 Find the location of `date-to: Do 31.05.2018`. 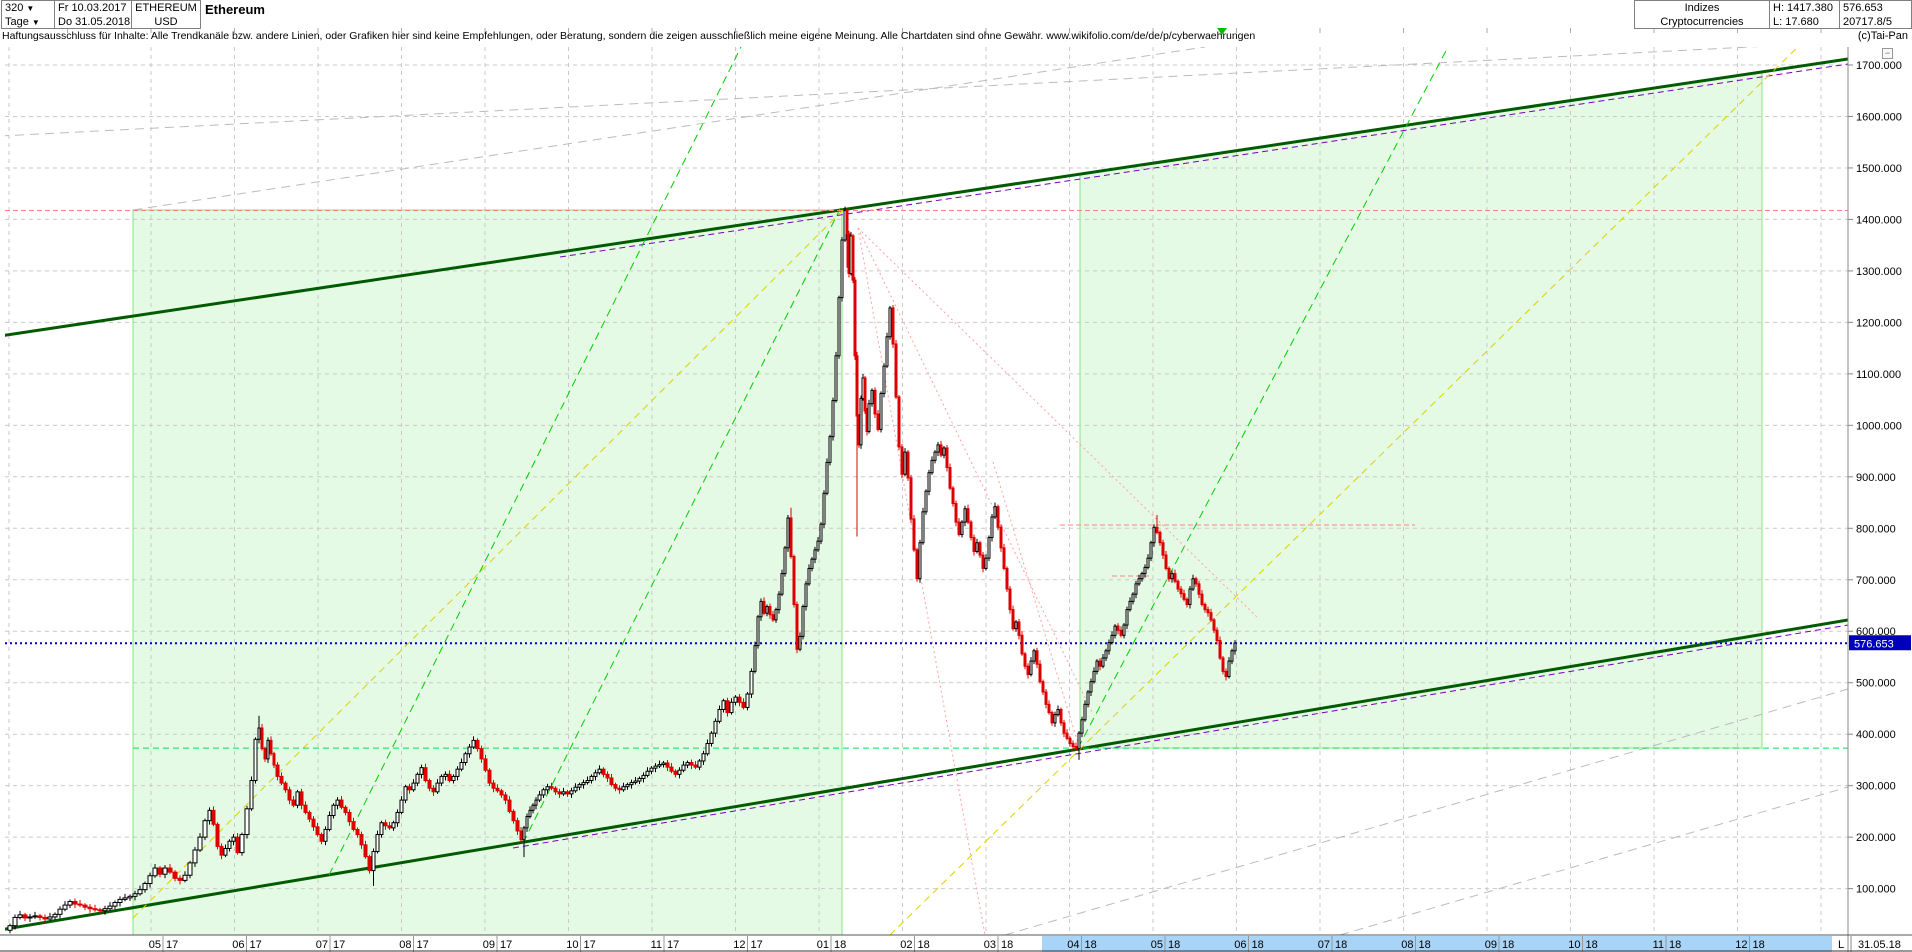

date-to: Do 31.05.2018 is located at coordinates (94, 21).